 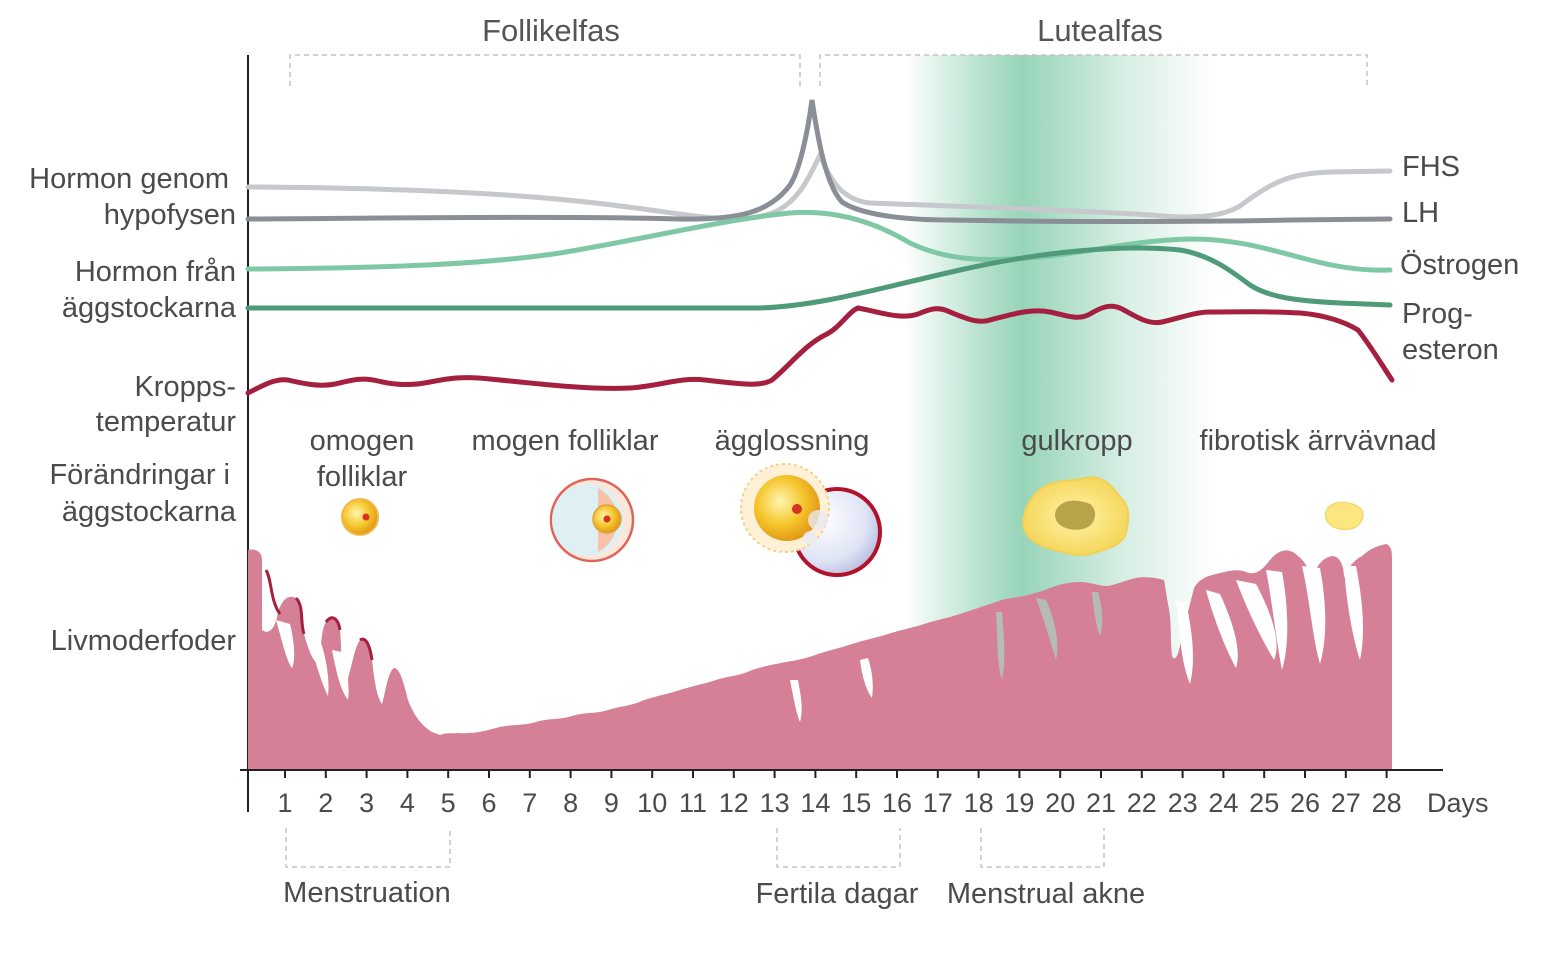 I want to click on day-tick-label: 12, so click(x=734, y=803).